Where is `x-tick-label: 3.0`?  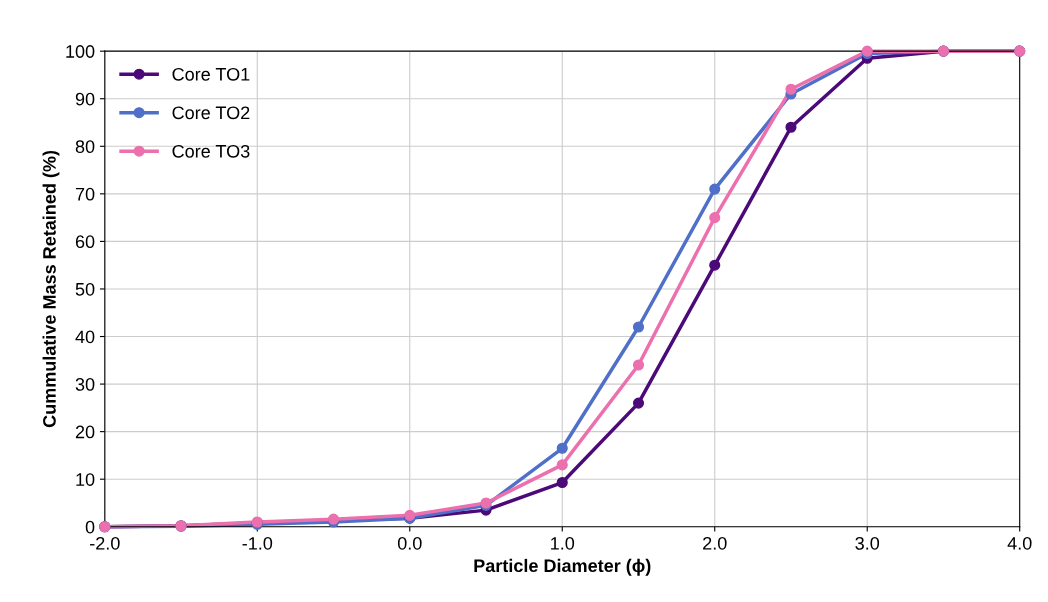
x-tick-label: 3.0 is located at coordinates (867, 543).